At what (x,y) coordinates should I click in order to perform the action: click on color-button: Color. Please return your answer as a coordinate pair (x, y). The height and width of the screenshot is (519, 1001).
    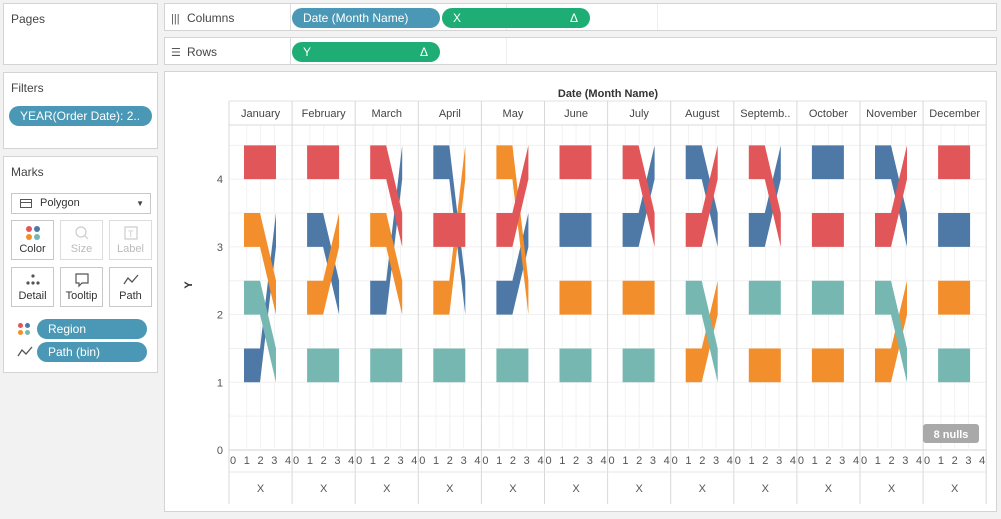
    Looking at the image, I should click on (32, 240).